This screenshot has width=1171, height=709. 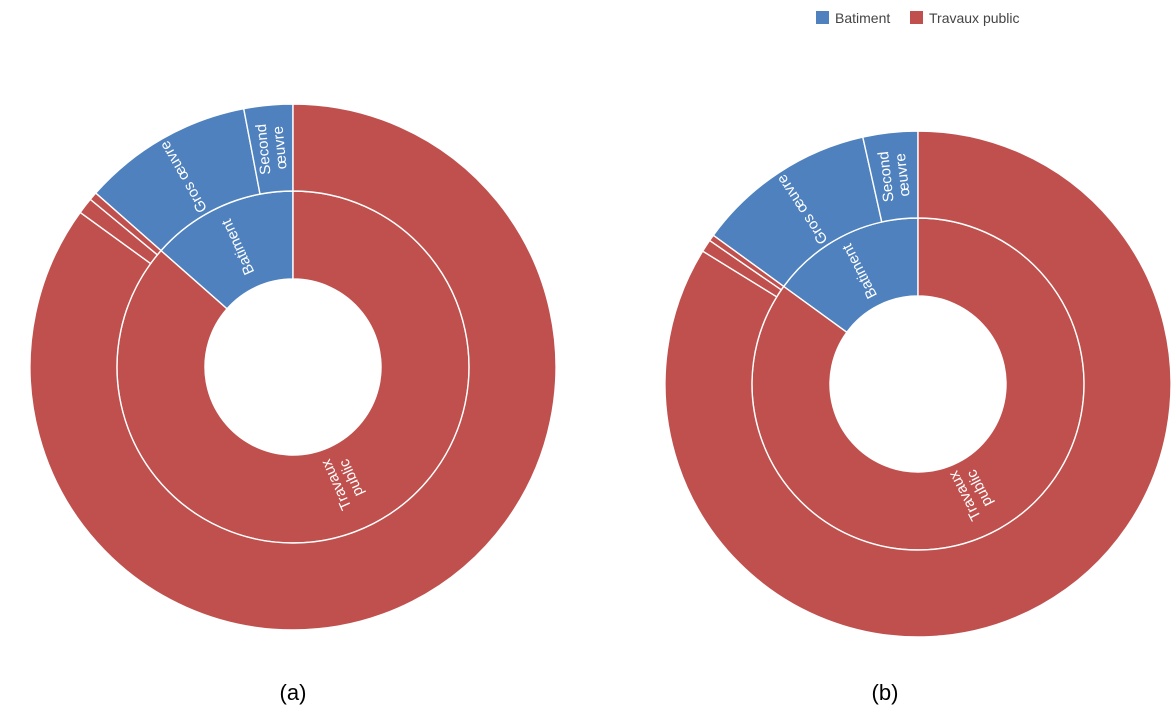 What do you see at coordinates (4, 4) in the screenshot?
I see `ring3-label-di: DI` at bounding box center [4, 4].